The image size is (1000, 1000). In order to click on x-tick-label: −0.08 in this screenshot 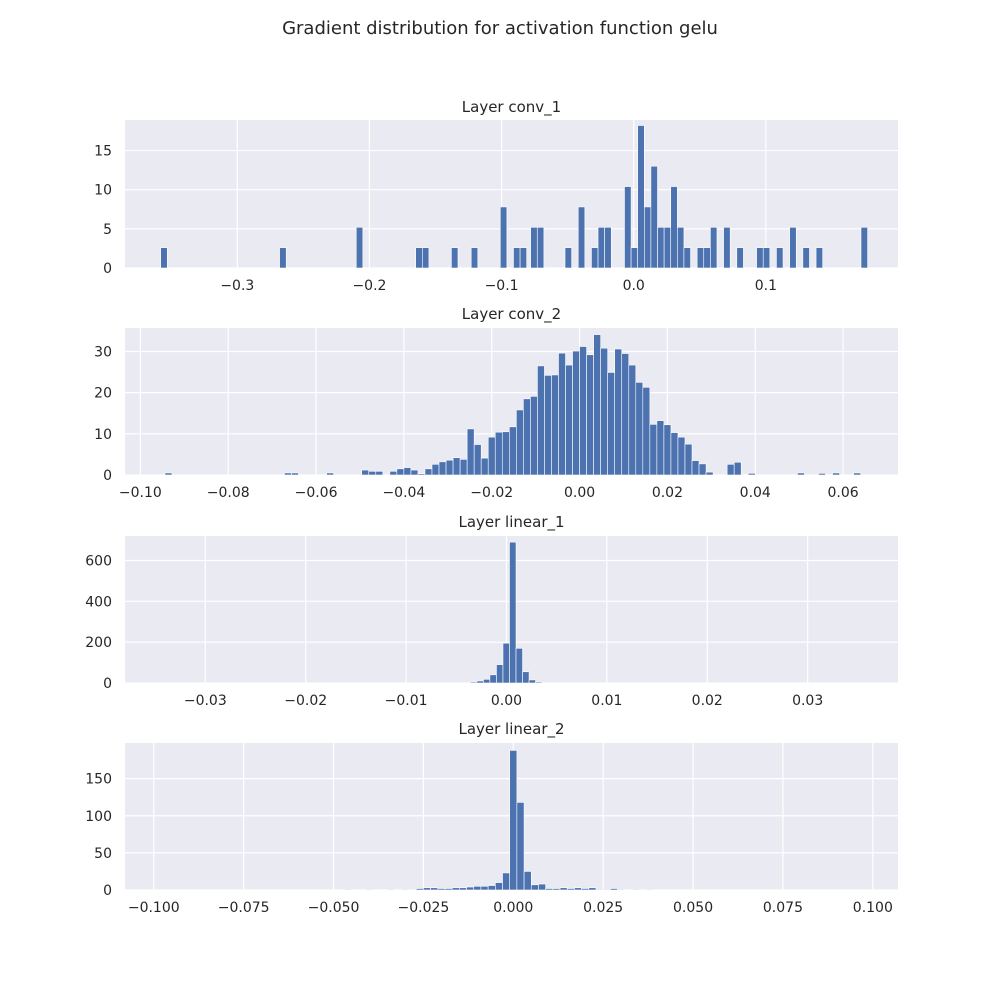, I will do `click(228, 493)`.